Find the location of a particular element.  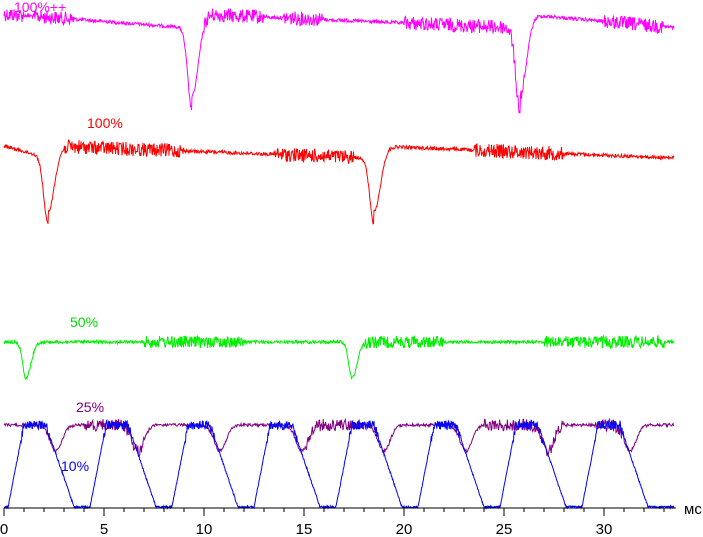

x-tick-label: 0 is located at coordinates (4, 529).